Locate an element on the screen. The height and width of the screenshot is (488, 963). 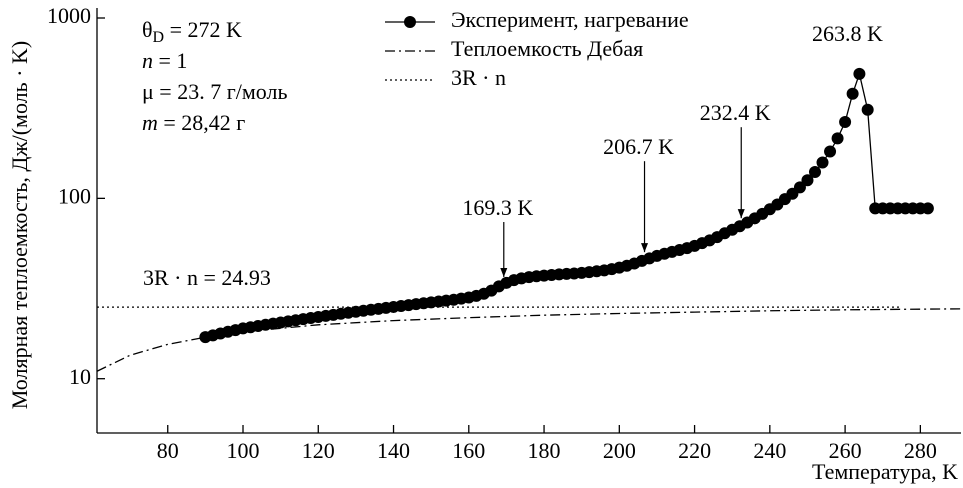
x-tick-label: 220 is located at coordinates (694, 450).